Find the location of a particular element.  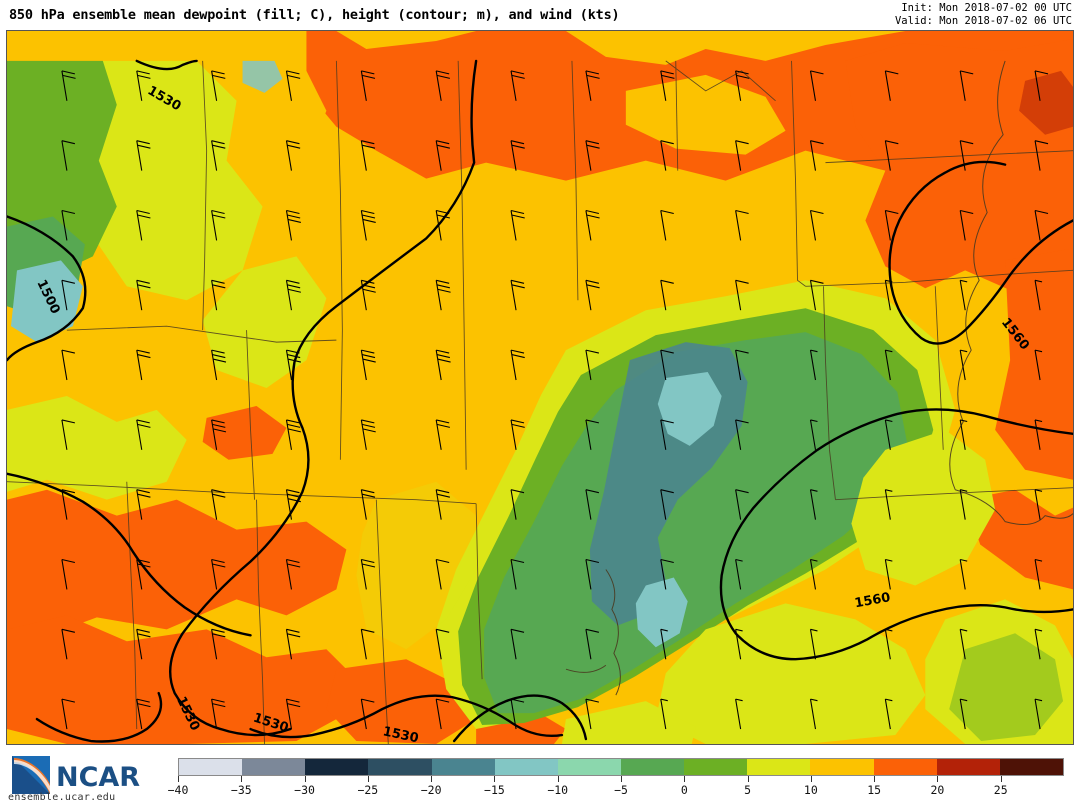

contour-label: 1560 is located at coordinates (872, 600).